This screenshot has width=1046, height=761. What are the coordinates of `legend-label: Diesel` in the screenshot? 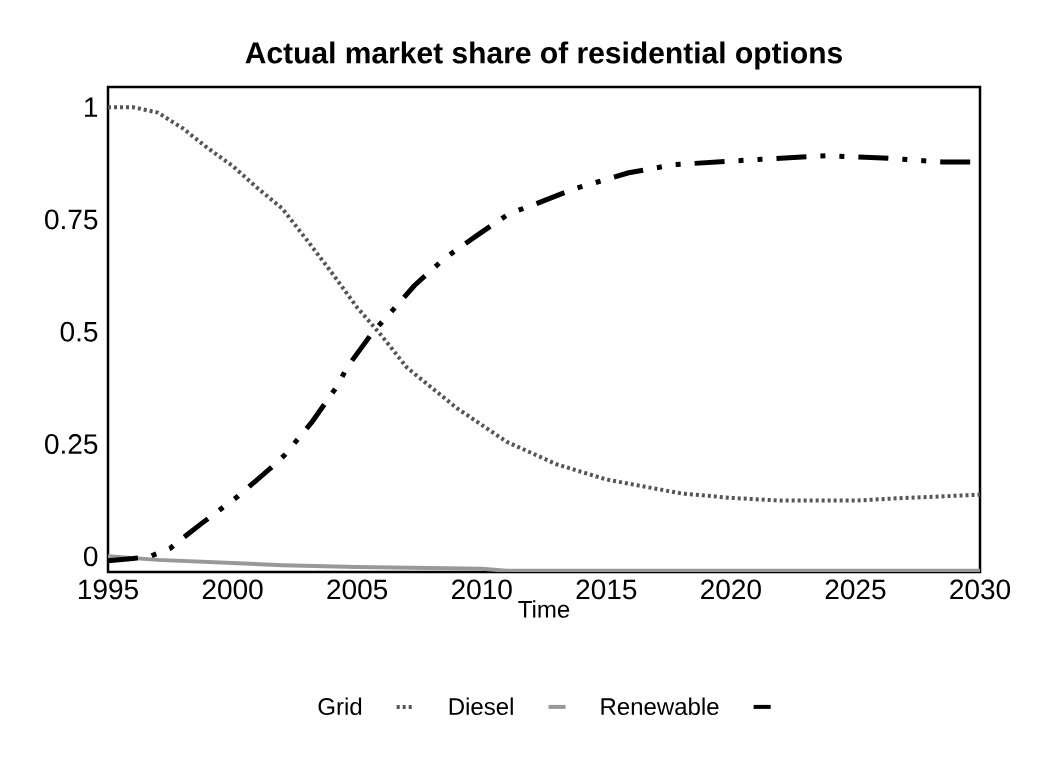 It's located at (481, 706).